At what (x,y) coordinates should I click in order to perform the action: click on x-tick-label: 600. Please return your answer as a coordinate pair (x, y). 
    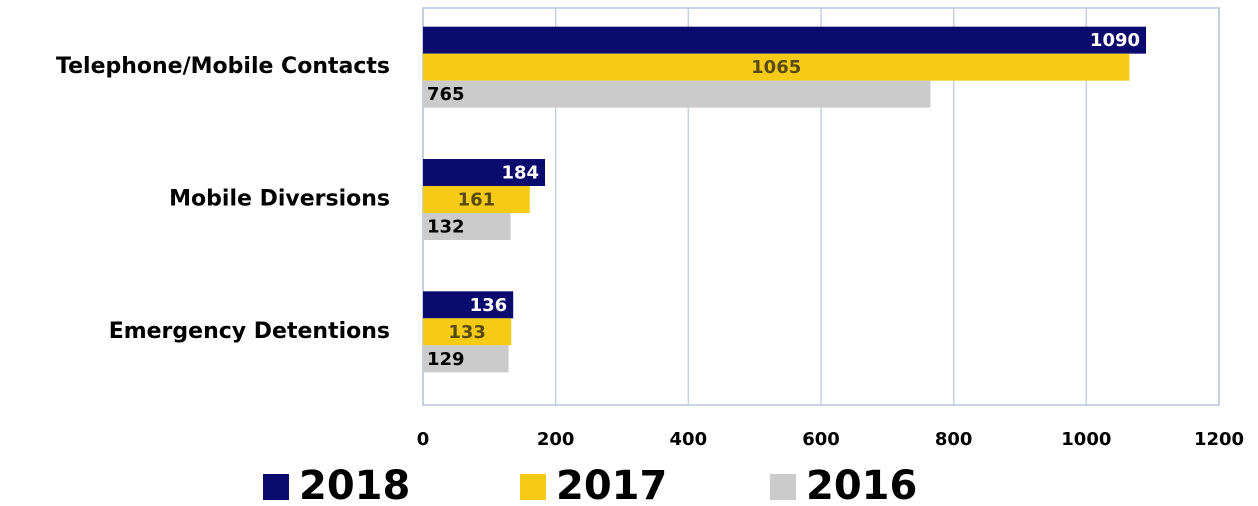
    Looking at the image, I should click on (821, 439).